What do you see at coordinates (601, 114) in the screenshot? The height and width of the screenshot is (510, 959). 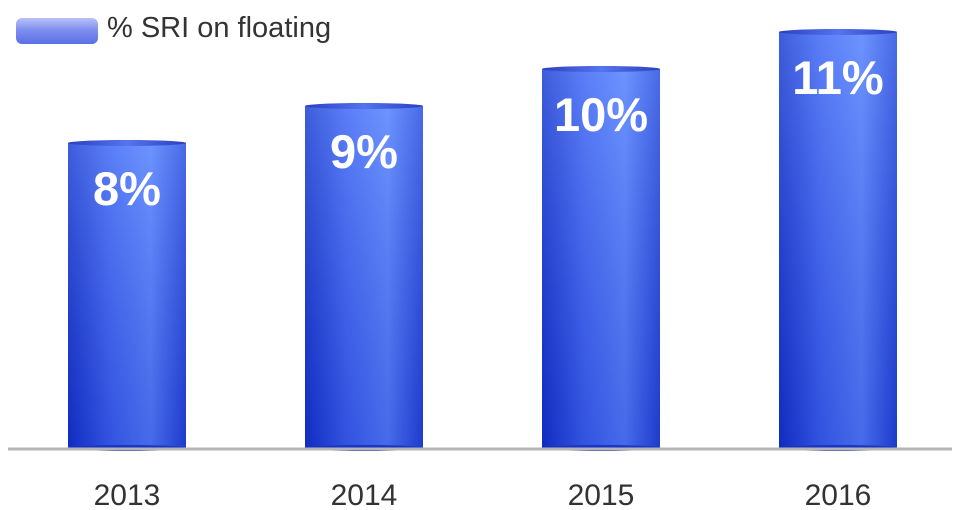 I see `data-label-2015: 10%` at bounding box center [601, 114].